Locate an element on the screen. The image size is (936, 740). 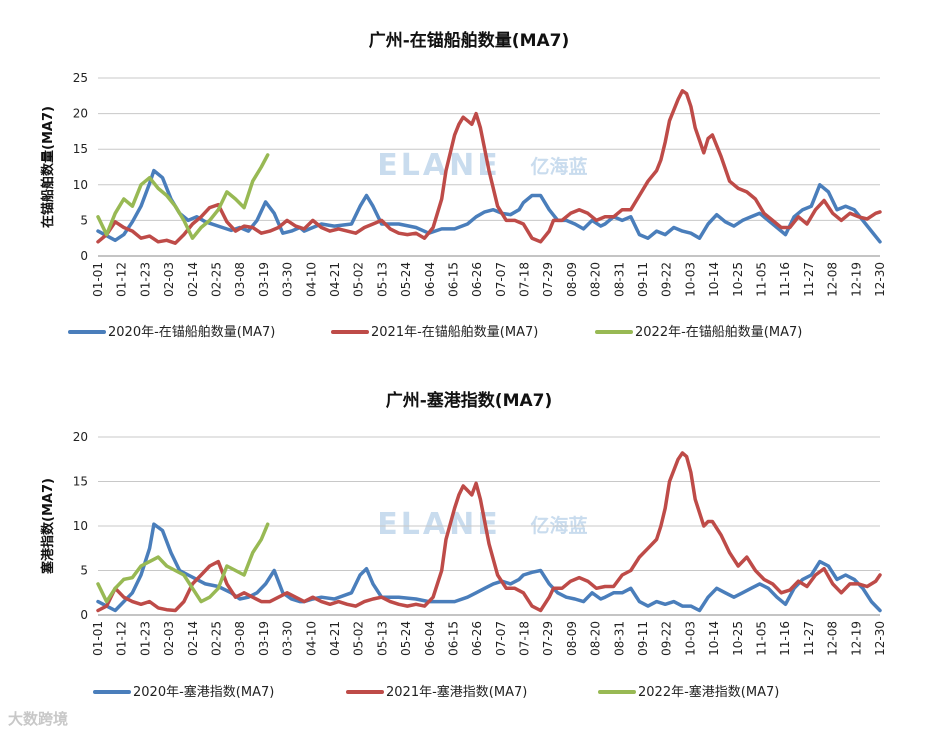
chart-title: 广州-塞港指数(MA7) is located at coordinates (469, 400).